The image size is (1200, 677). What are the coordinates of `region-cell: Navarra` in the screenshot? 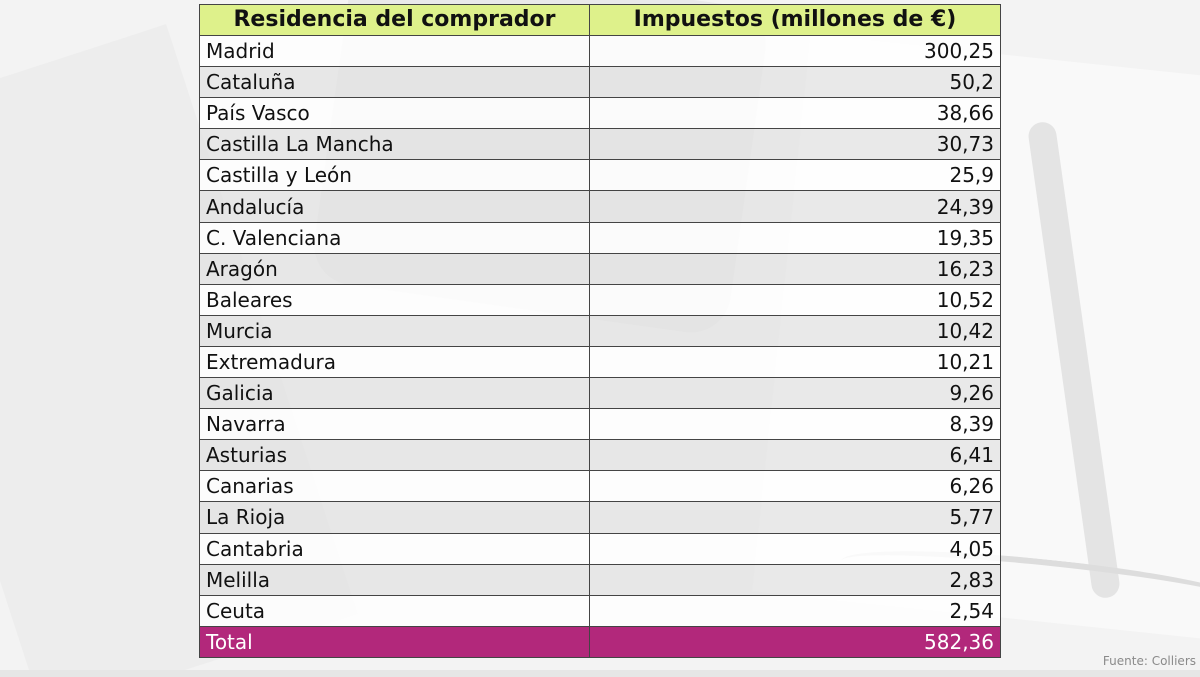 It's located at (394, 424).